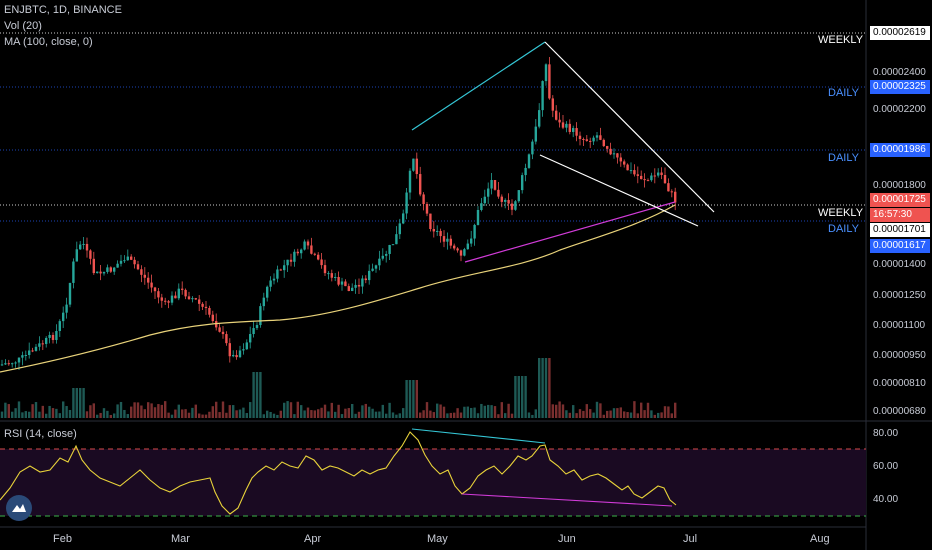 This screenshot has width=932, height=550. I want to click on tradingview-logo-icon, so click(19, 508).